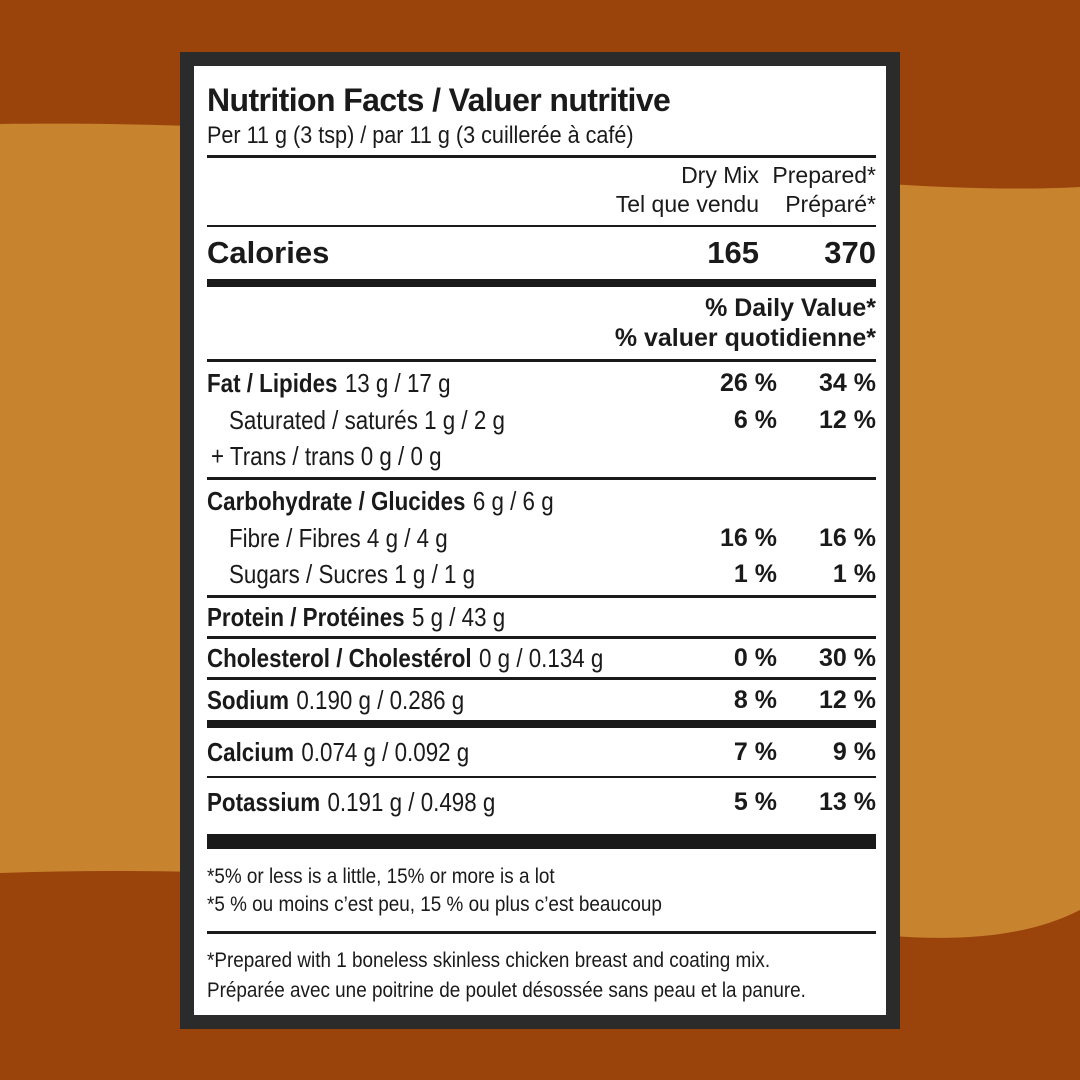  I want to click on nutrient-row-carbohydrate: Carbohydrate / Glucides 6 g / 6 g, so click(541, 501).